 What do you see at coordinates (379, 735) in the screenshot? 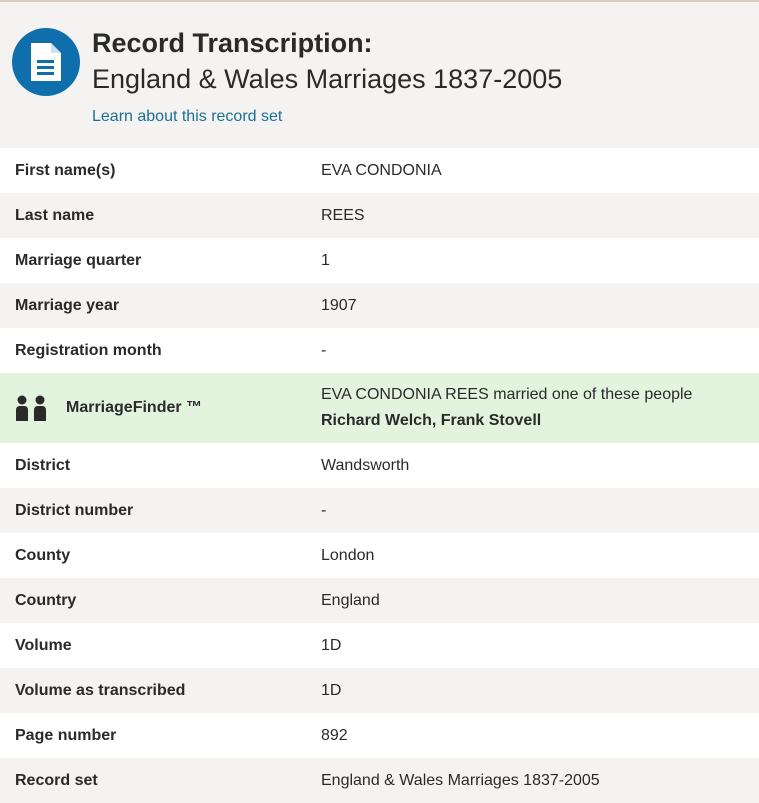
I see `table-row: Page number 892` at bounding box center [379, 735].